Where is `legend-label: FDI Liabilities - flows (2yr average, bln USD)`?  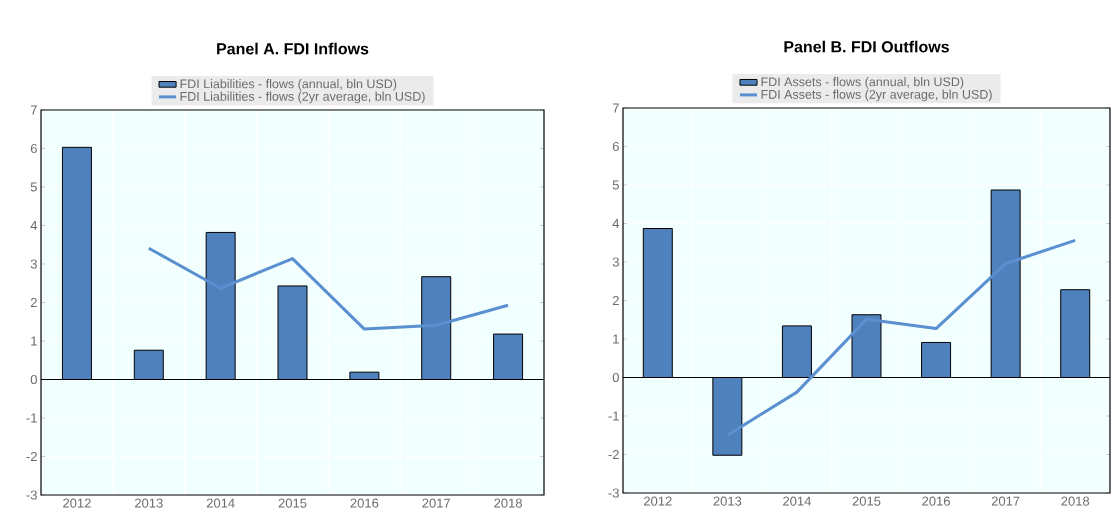
legend-label: FDI Liabilities - flows (2yr average, bln USD) is located at coordinates (302, 97).